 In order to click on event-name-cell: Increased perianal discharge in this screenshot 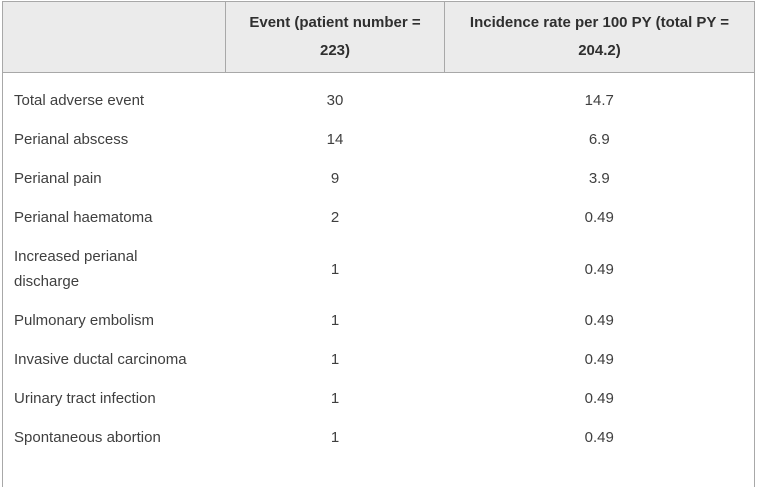, I will do `click(114, 269)`.